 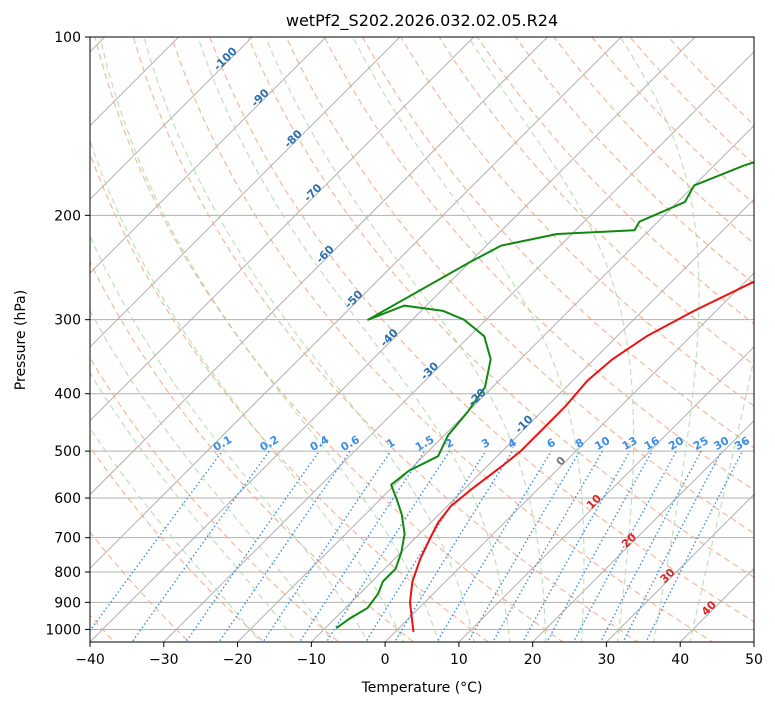 What do you see at coordinates (607, 660) in the screenshot?
I see `x-tick-label: 30` at bounding box center [607, 660].